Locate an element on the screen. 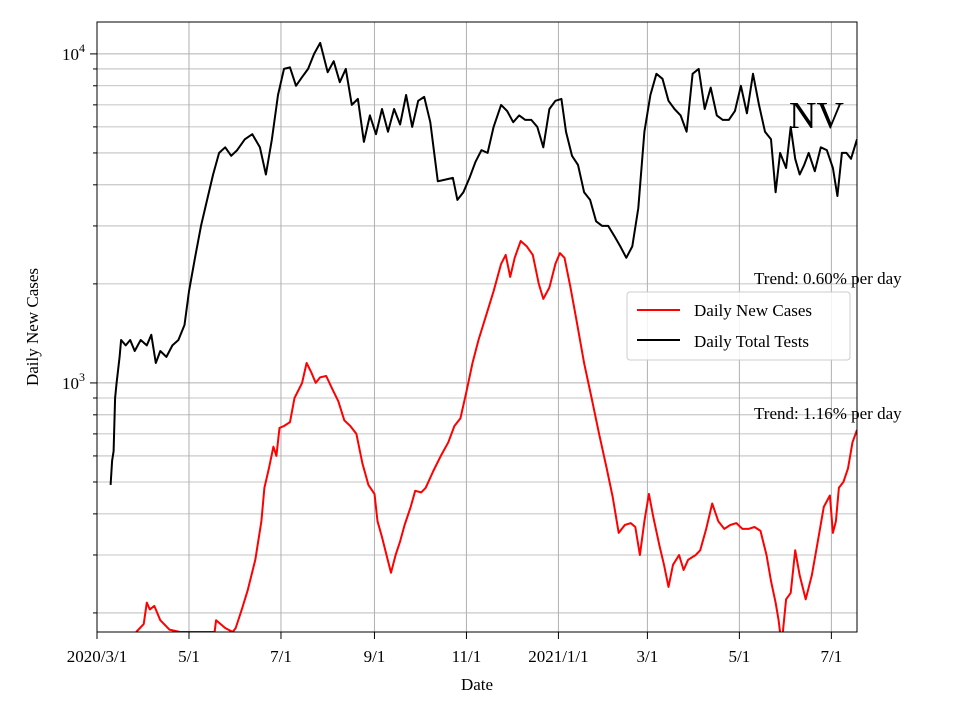 The width and height of the screenshot is (960, 720). y-axis-label: Daily New Cases is located at coordinates (32, 327).